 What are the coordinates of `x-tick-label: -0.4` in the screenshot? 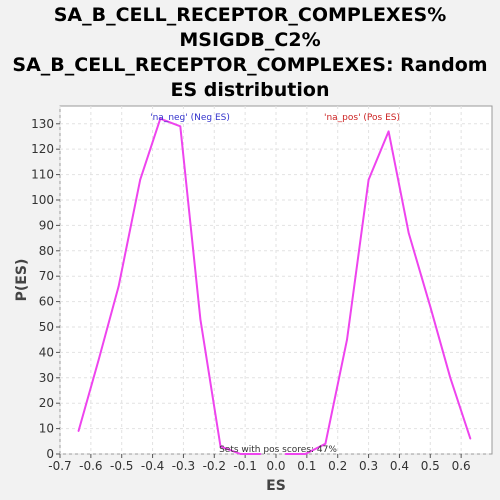 It's located at (152, 466).